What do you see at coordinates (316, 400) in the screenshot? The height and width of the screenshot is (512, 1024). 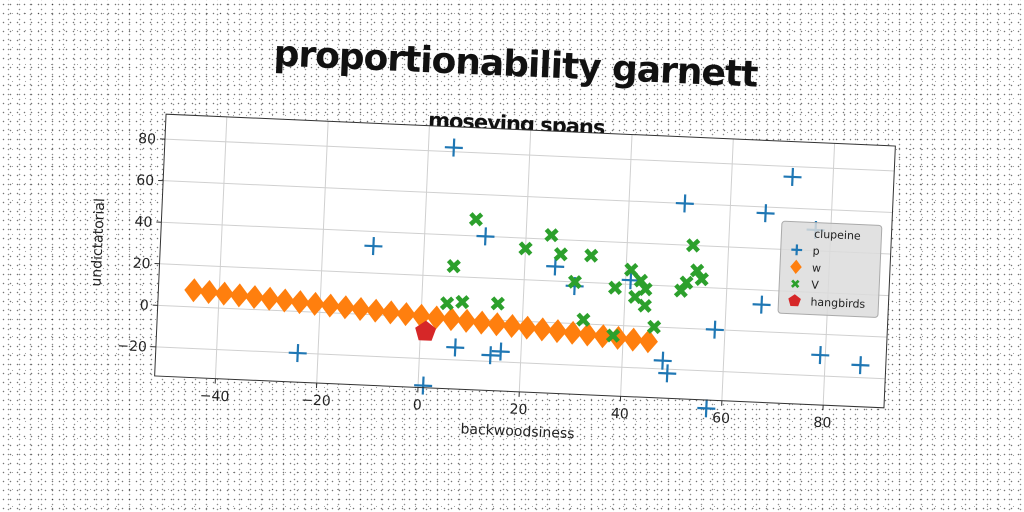 I see `x-tick-label: −20` at bounding box center [316, 400].